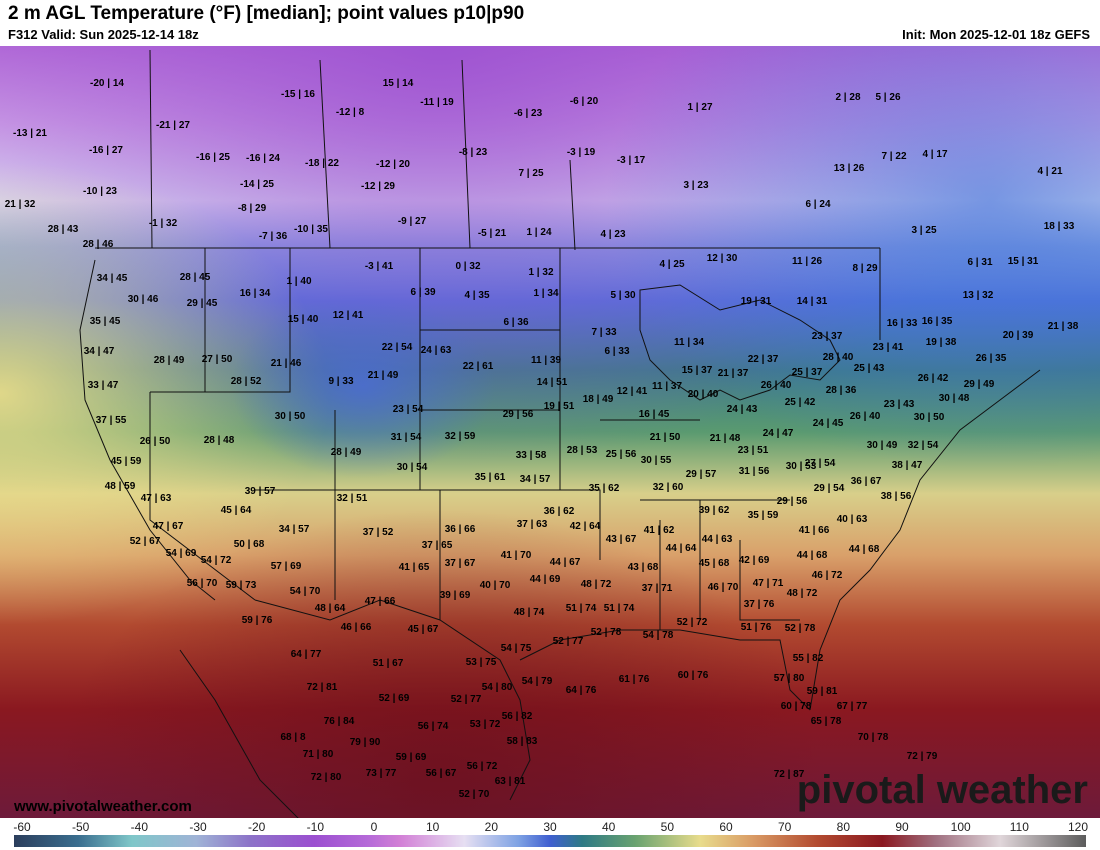 This screenshot has height=850, width=1100. What do you see at coordinates (907, 465) in the screenshot?
I see `point-value: 38 | 47` at bounding box center [907, 465].